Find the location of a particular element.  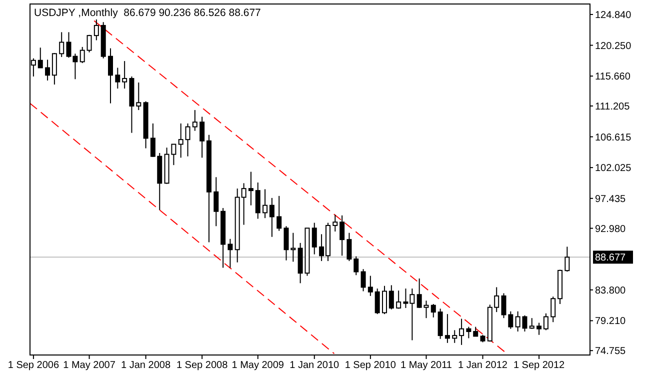

x-tick-label: 1 May 2009 is located at coordinates (258, 365).